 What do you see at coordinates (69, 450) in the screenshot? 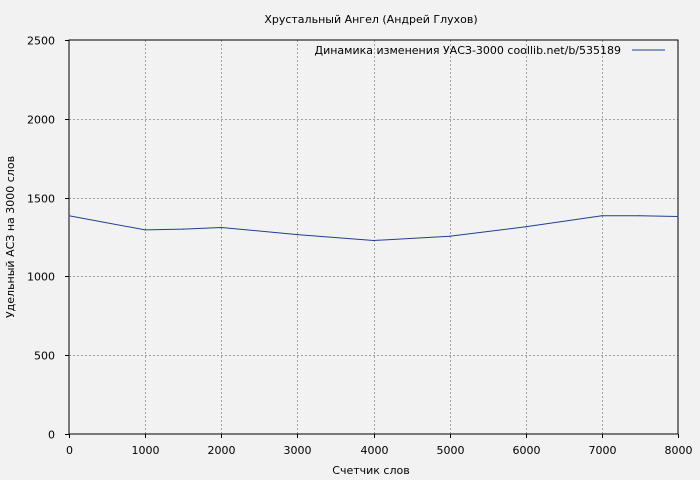
I see `x-tick-label: 0` at bounding box center [69, 450].